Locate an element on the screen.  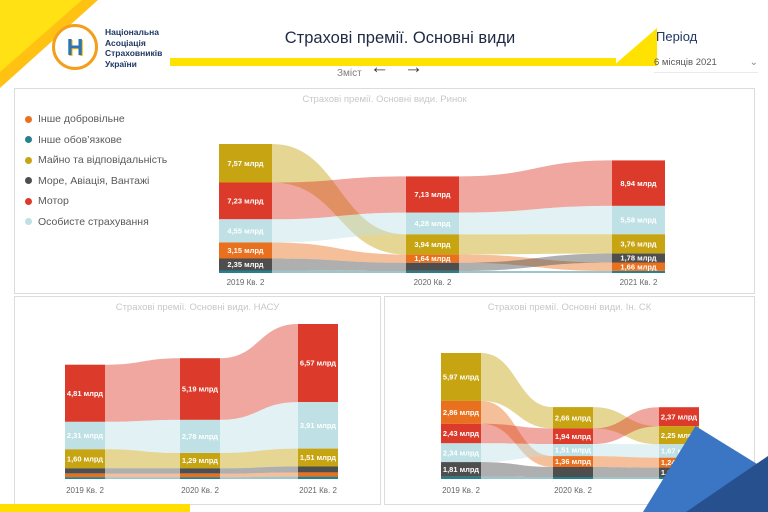
legend-item-more: Море, Авіація, Вантажі is located at coordinates (96, 181).